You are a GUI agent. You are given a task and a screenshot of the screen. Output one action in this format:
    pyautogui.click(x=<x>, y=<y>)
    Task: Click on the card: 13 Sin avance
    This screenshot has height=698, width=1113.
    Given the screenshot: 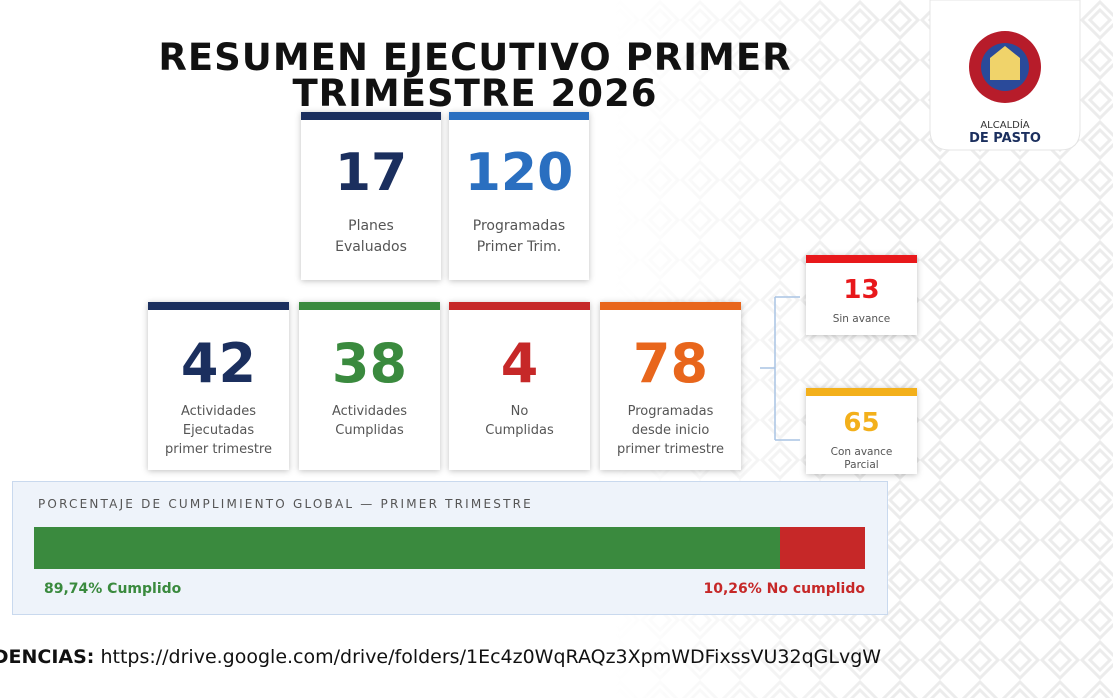 What is the action you would take?
    pyautogui.click(x=861, y=295)
    